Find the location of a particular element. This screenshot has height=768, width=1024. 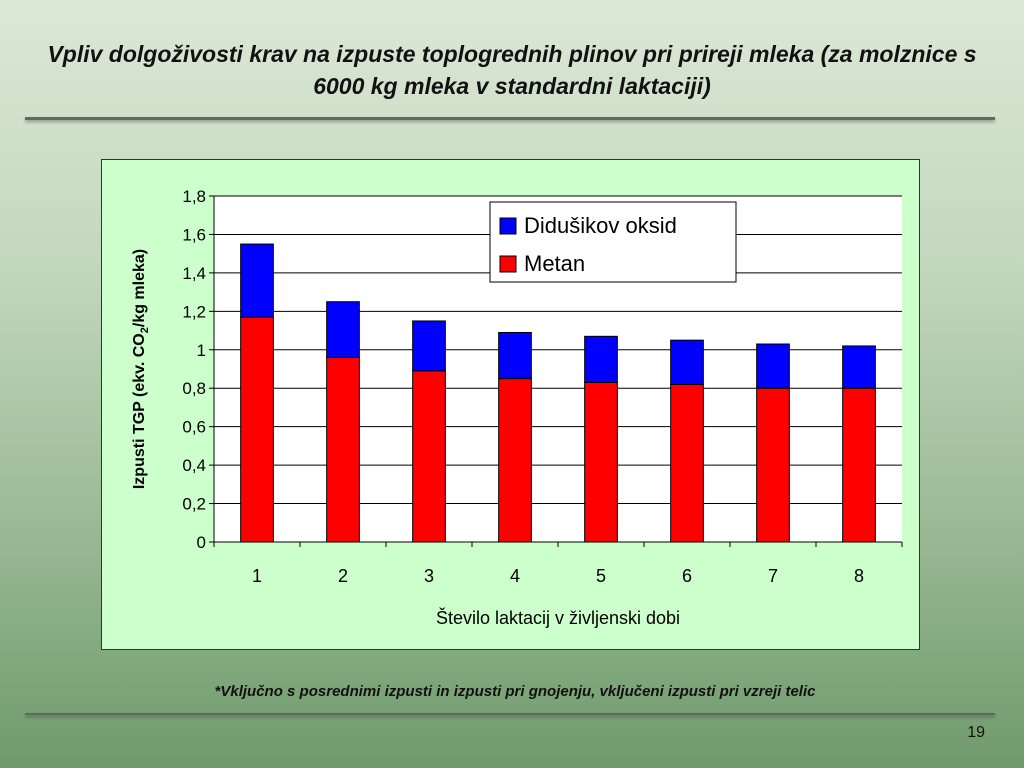

x-tick-label: 2 is located at coordinates (343, 576).